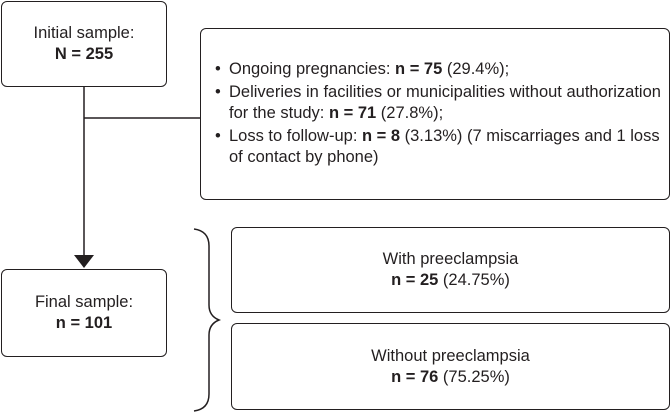 The image size is (672, 414). Describe the element at coordinates (84, 302) in the screenshot. I see `final-sample-label: Final sample:` at that location.